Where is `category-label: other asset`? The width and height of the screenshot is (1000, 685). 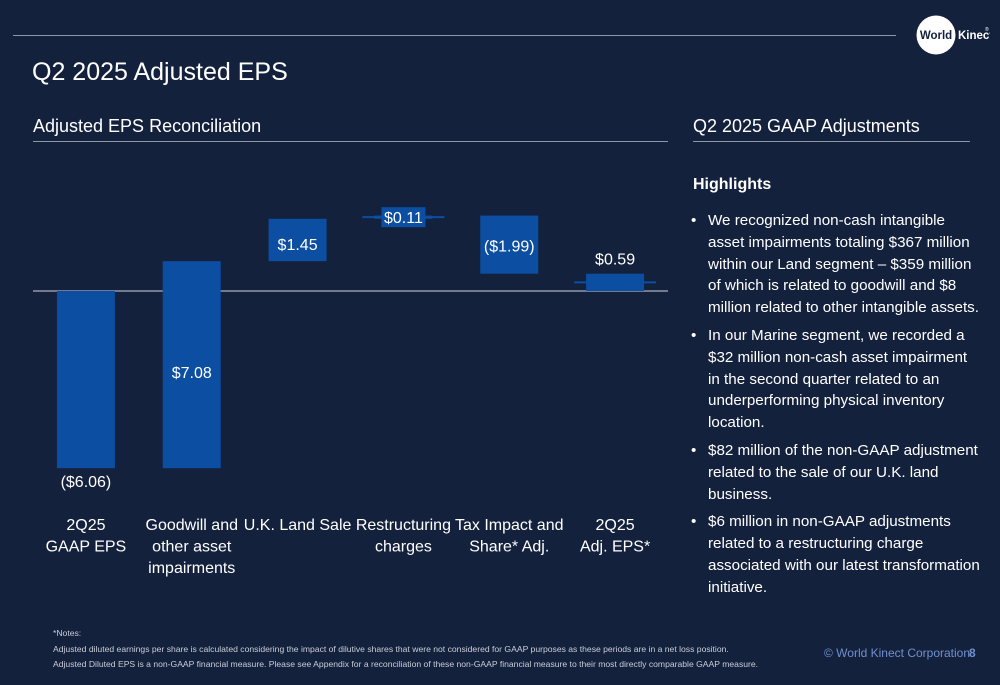
category-label: other asset is located at coordinates (192, 547).